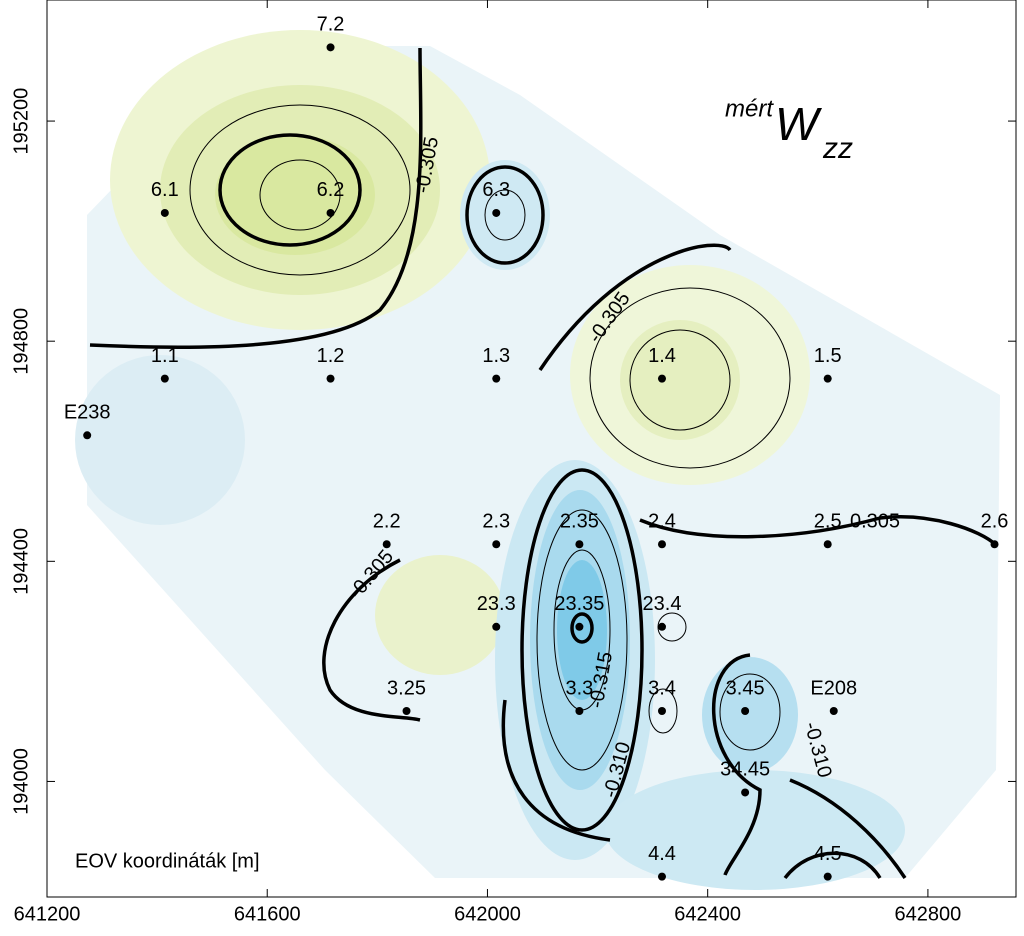 Image resolution: width=1024 pixels, height=936 pixels. What do you see at coordinates (331, 190) in the screenshot?
I see `station-label: 6.2` at bounding box center [331, 190].